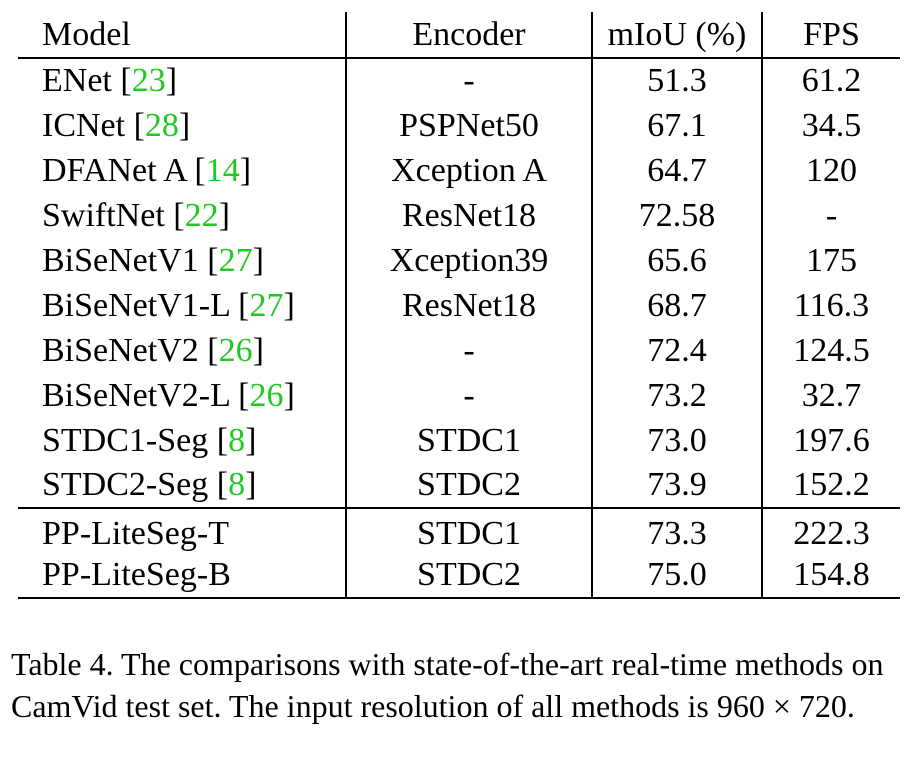 The height and width of the screenshot is (784, 915). I want to click on model-name: BiSeNetV1, so click(120, 260).